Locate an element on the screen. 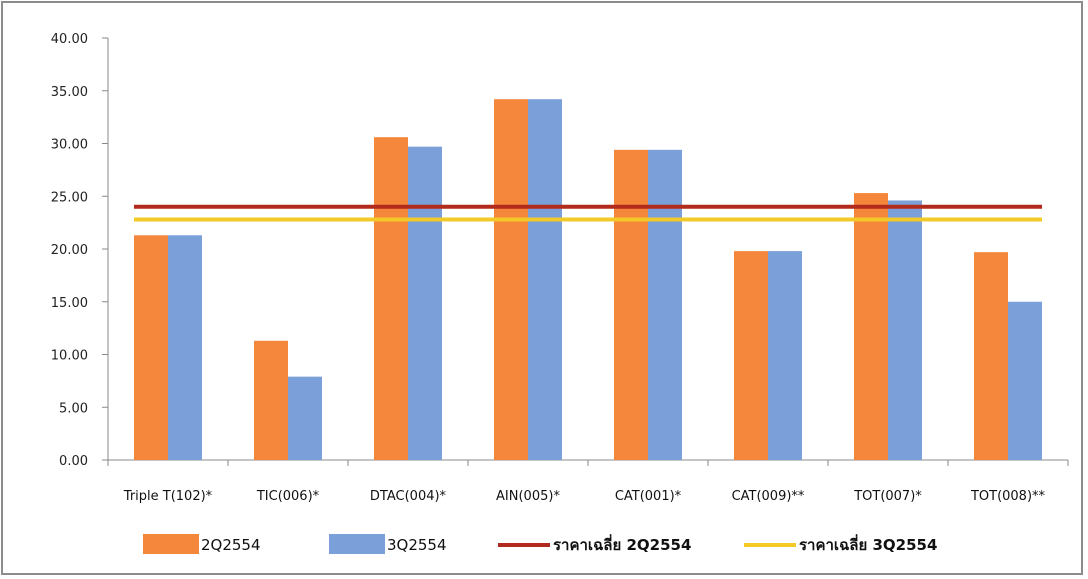 Image resolution: width=1088 pixels, height=579 pixels. legend-label: ราคาเฉลี่ย 2Q2554 is located at coordinates (622, 544).